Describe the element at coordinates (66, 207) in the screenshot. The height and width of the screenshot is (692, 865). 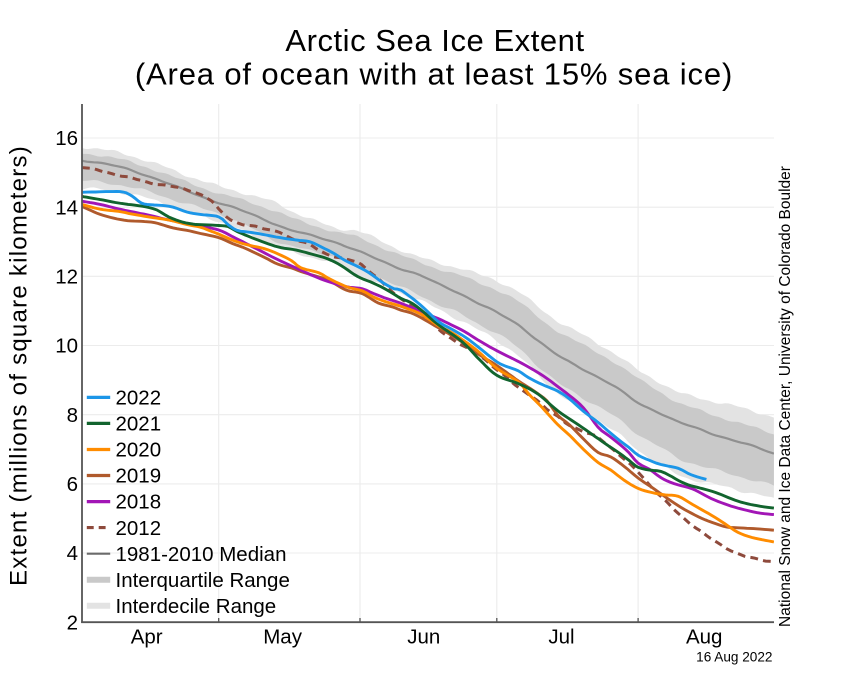
I see `svg-text: 14` at that location.